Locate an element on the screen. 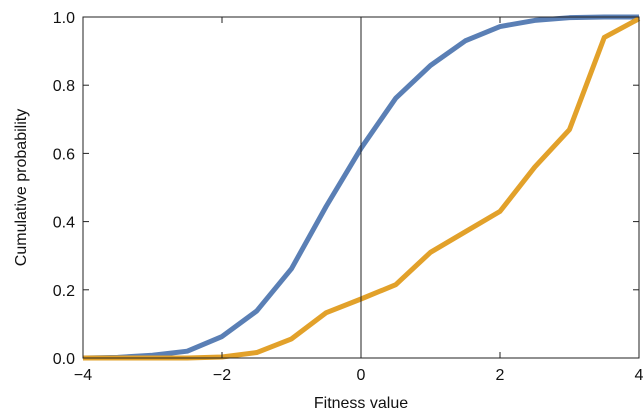  x-tick-label: −4 is located at coordinates (83, 375).